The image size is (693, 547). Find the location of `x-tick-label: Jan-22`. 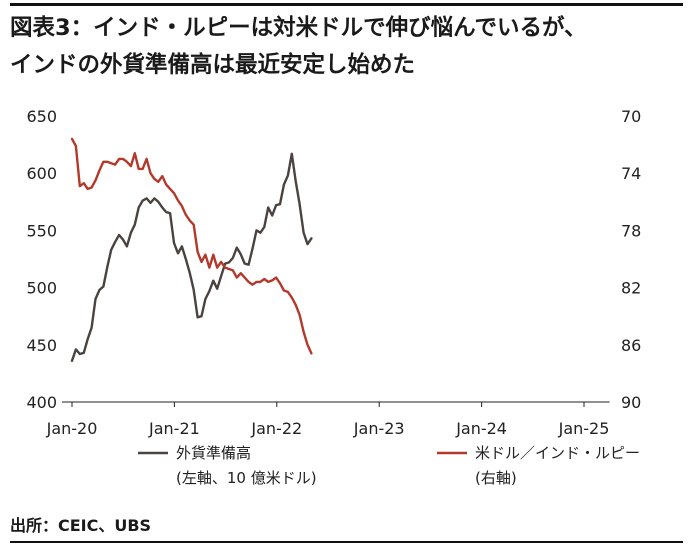

x-tick-label: Jan-22 is located at coordinates (276, 428).